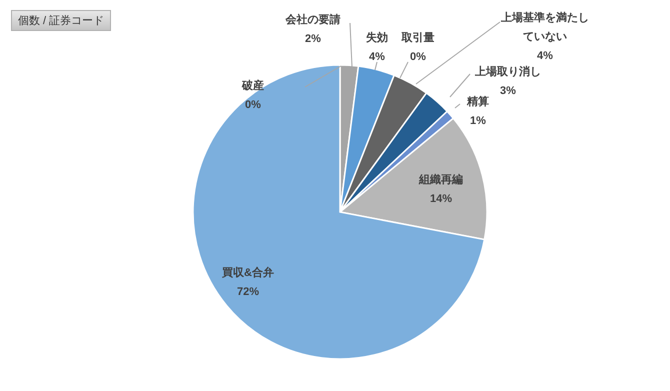 Image resolution: width=670 pixels, height=391 pixels. Describe the element at coordinates (61, 20) in the screenshot. I see `field-button: 個数 / 証券コード` at that location.